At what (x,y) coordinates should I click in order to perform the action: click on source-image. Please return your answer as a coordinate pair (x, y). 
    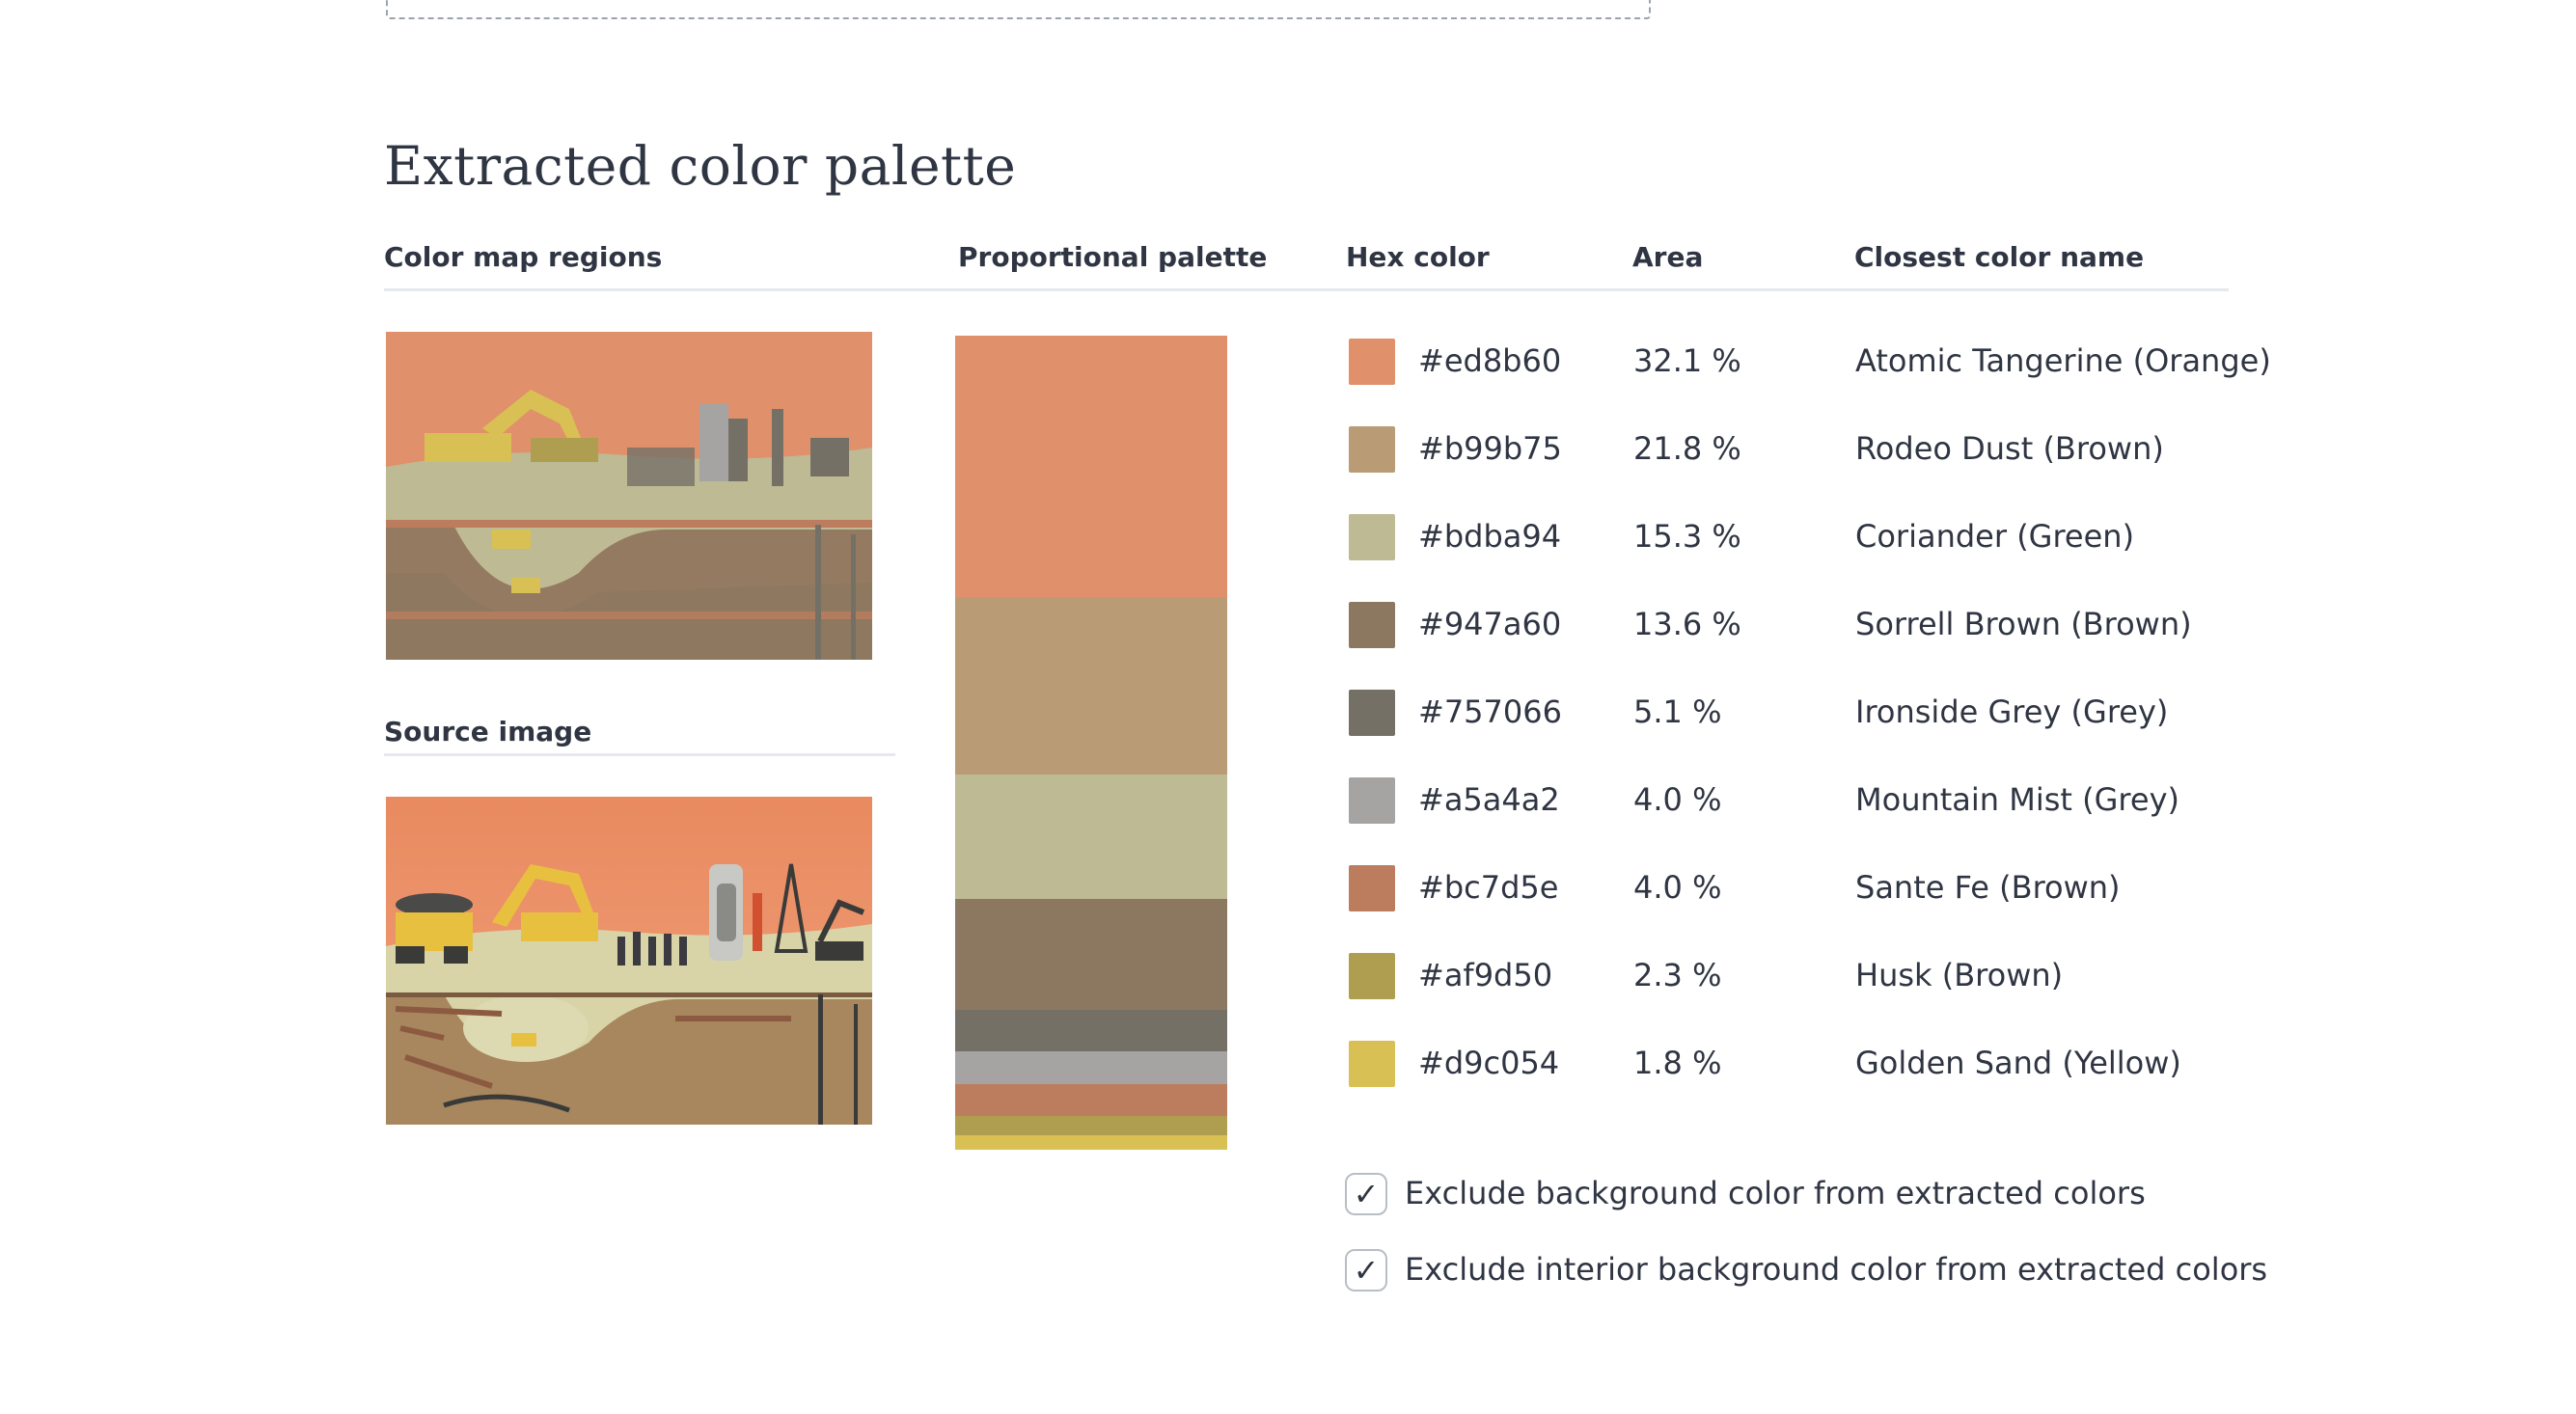
    Looking at the image, I should click on (629, 961).